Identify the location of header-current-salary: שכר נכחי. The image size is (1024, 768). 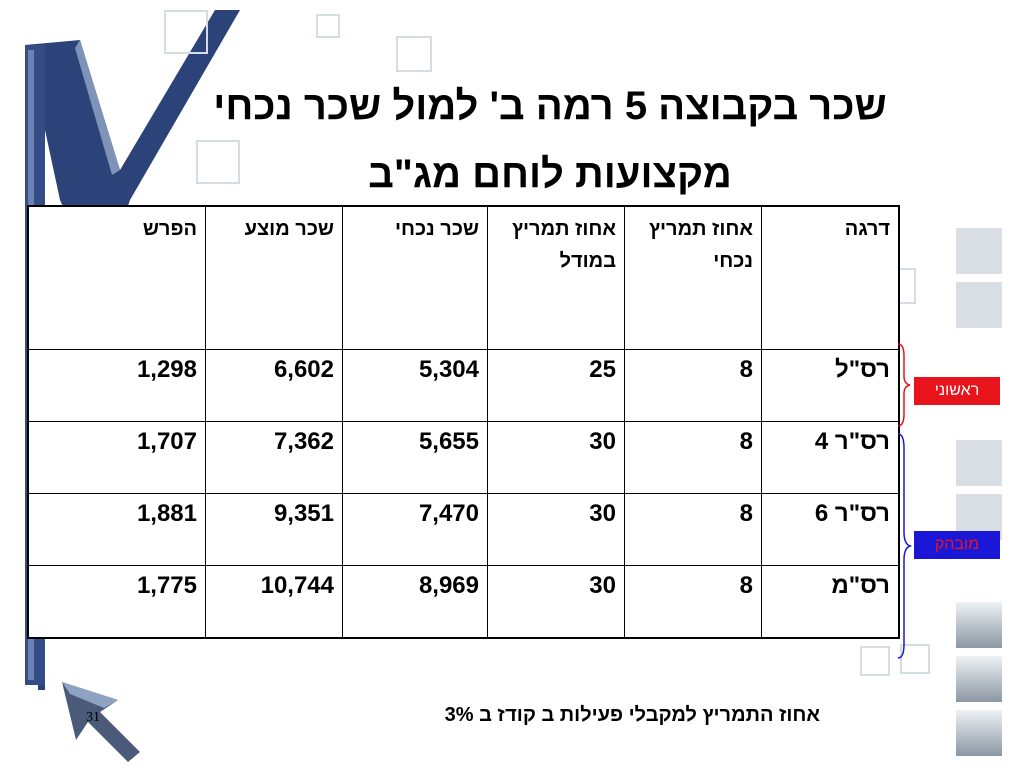
(415, 277).